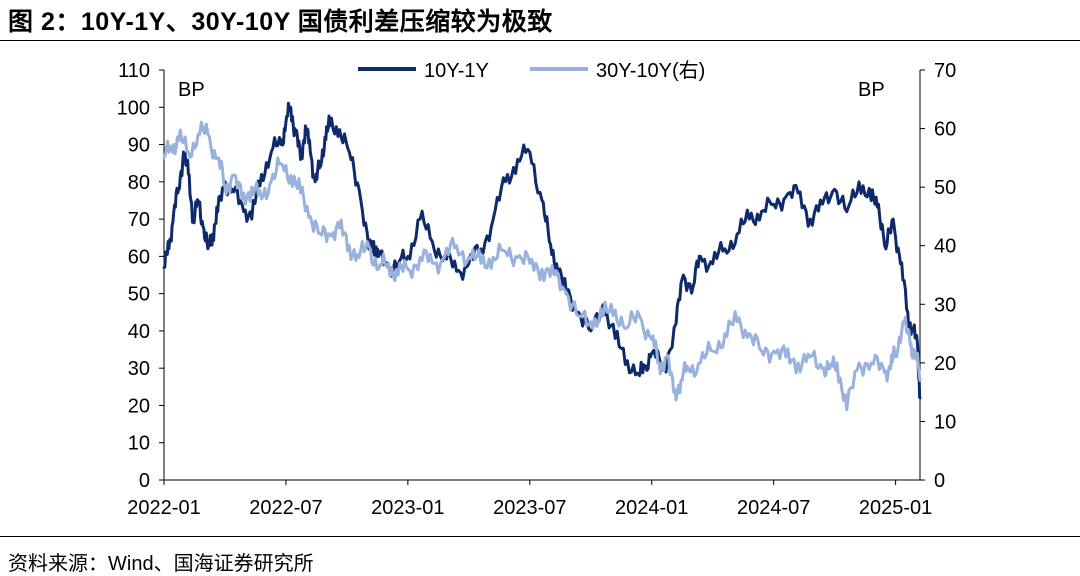 This screenshot has width=1080, height=576. What do you see at coordinates (139, 295) in the screenshot?
I see `left-tick-label: 50` at bounding box center [139, 295].